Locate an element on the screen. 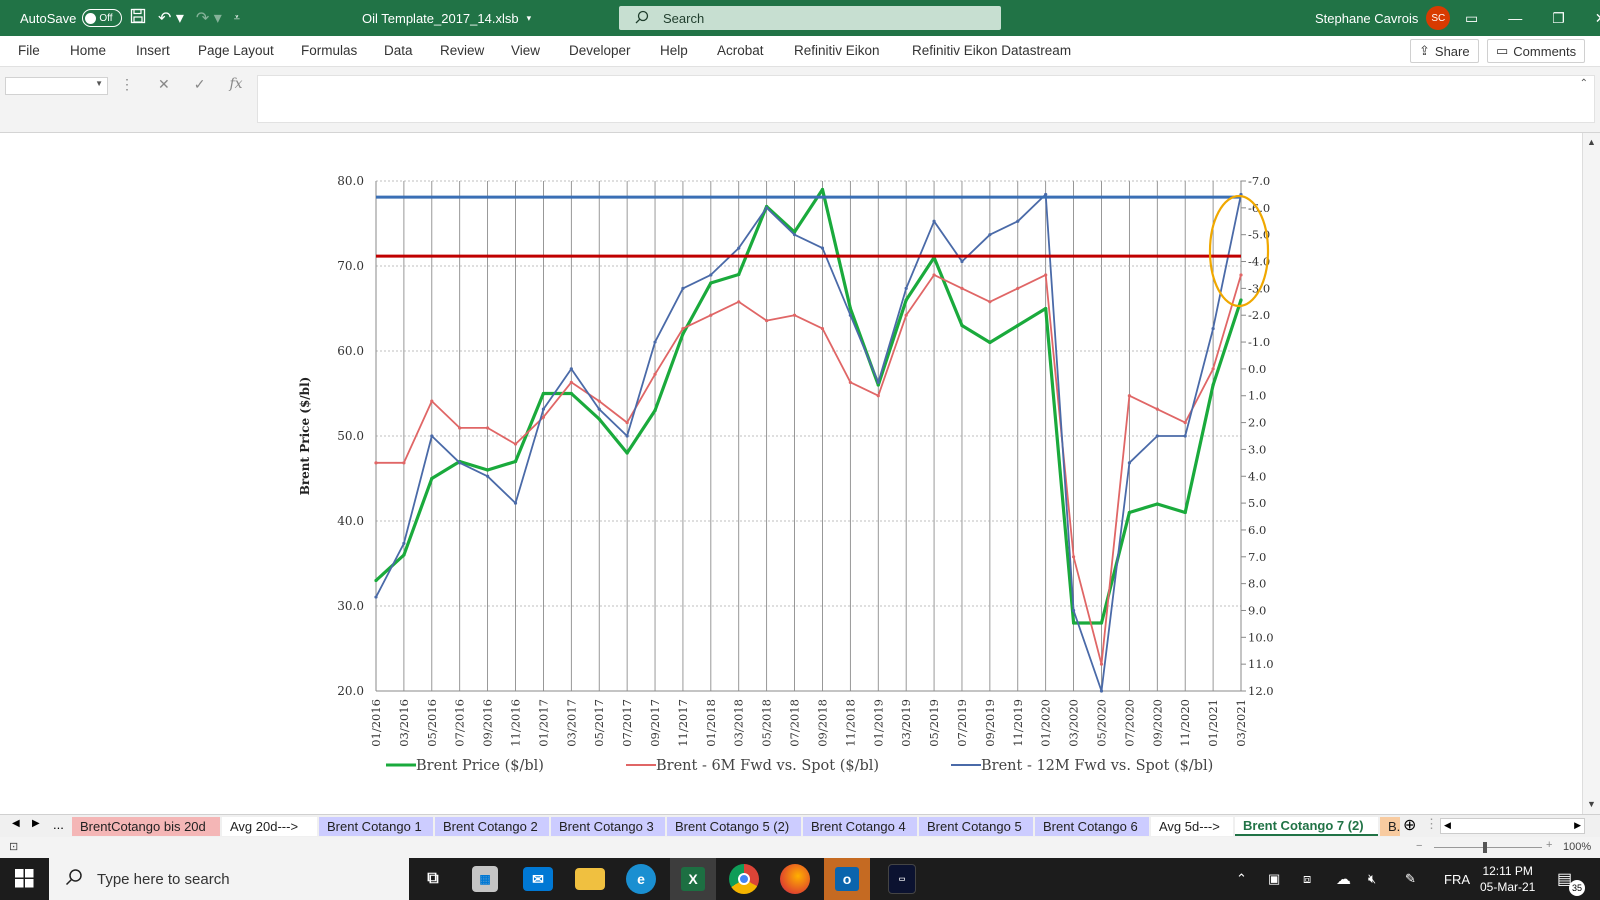 The height and width of the screenshot is (900, 1600). zoom-out-icon: − is located at coordinates (1419, 846).